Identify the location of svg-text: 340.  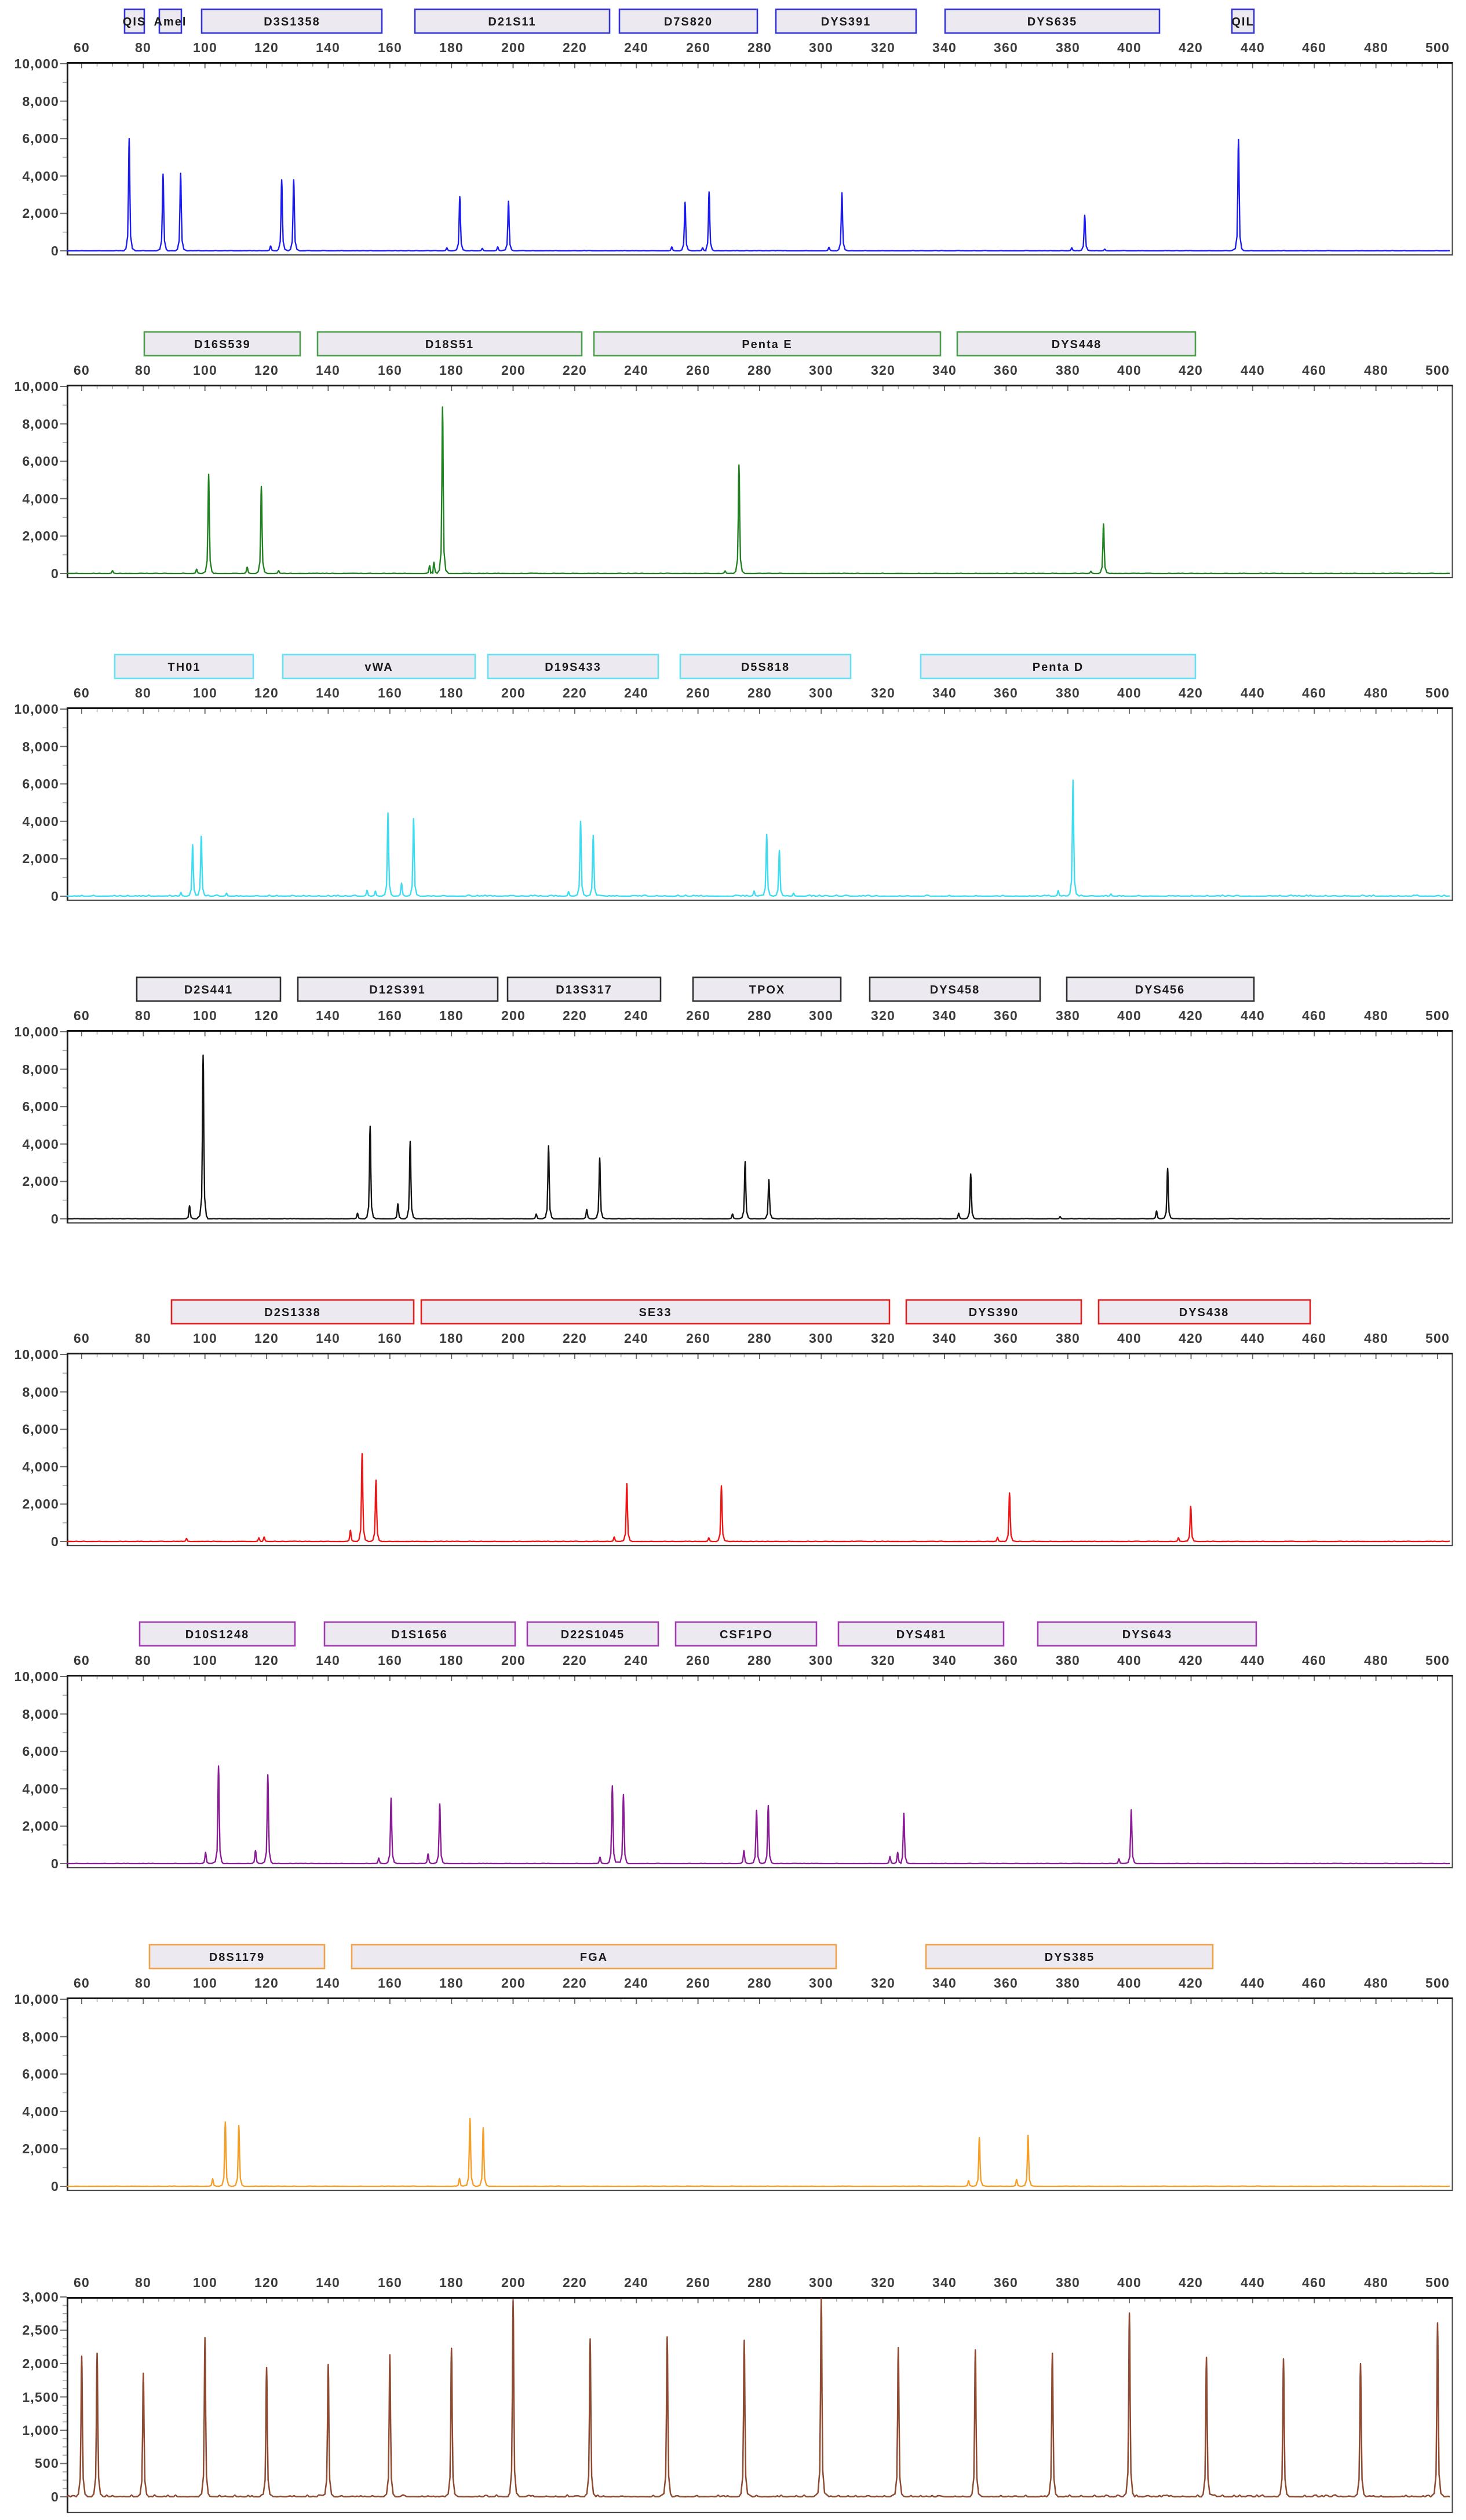
(944, 1661).